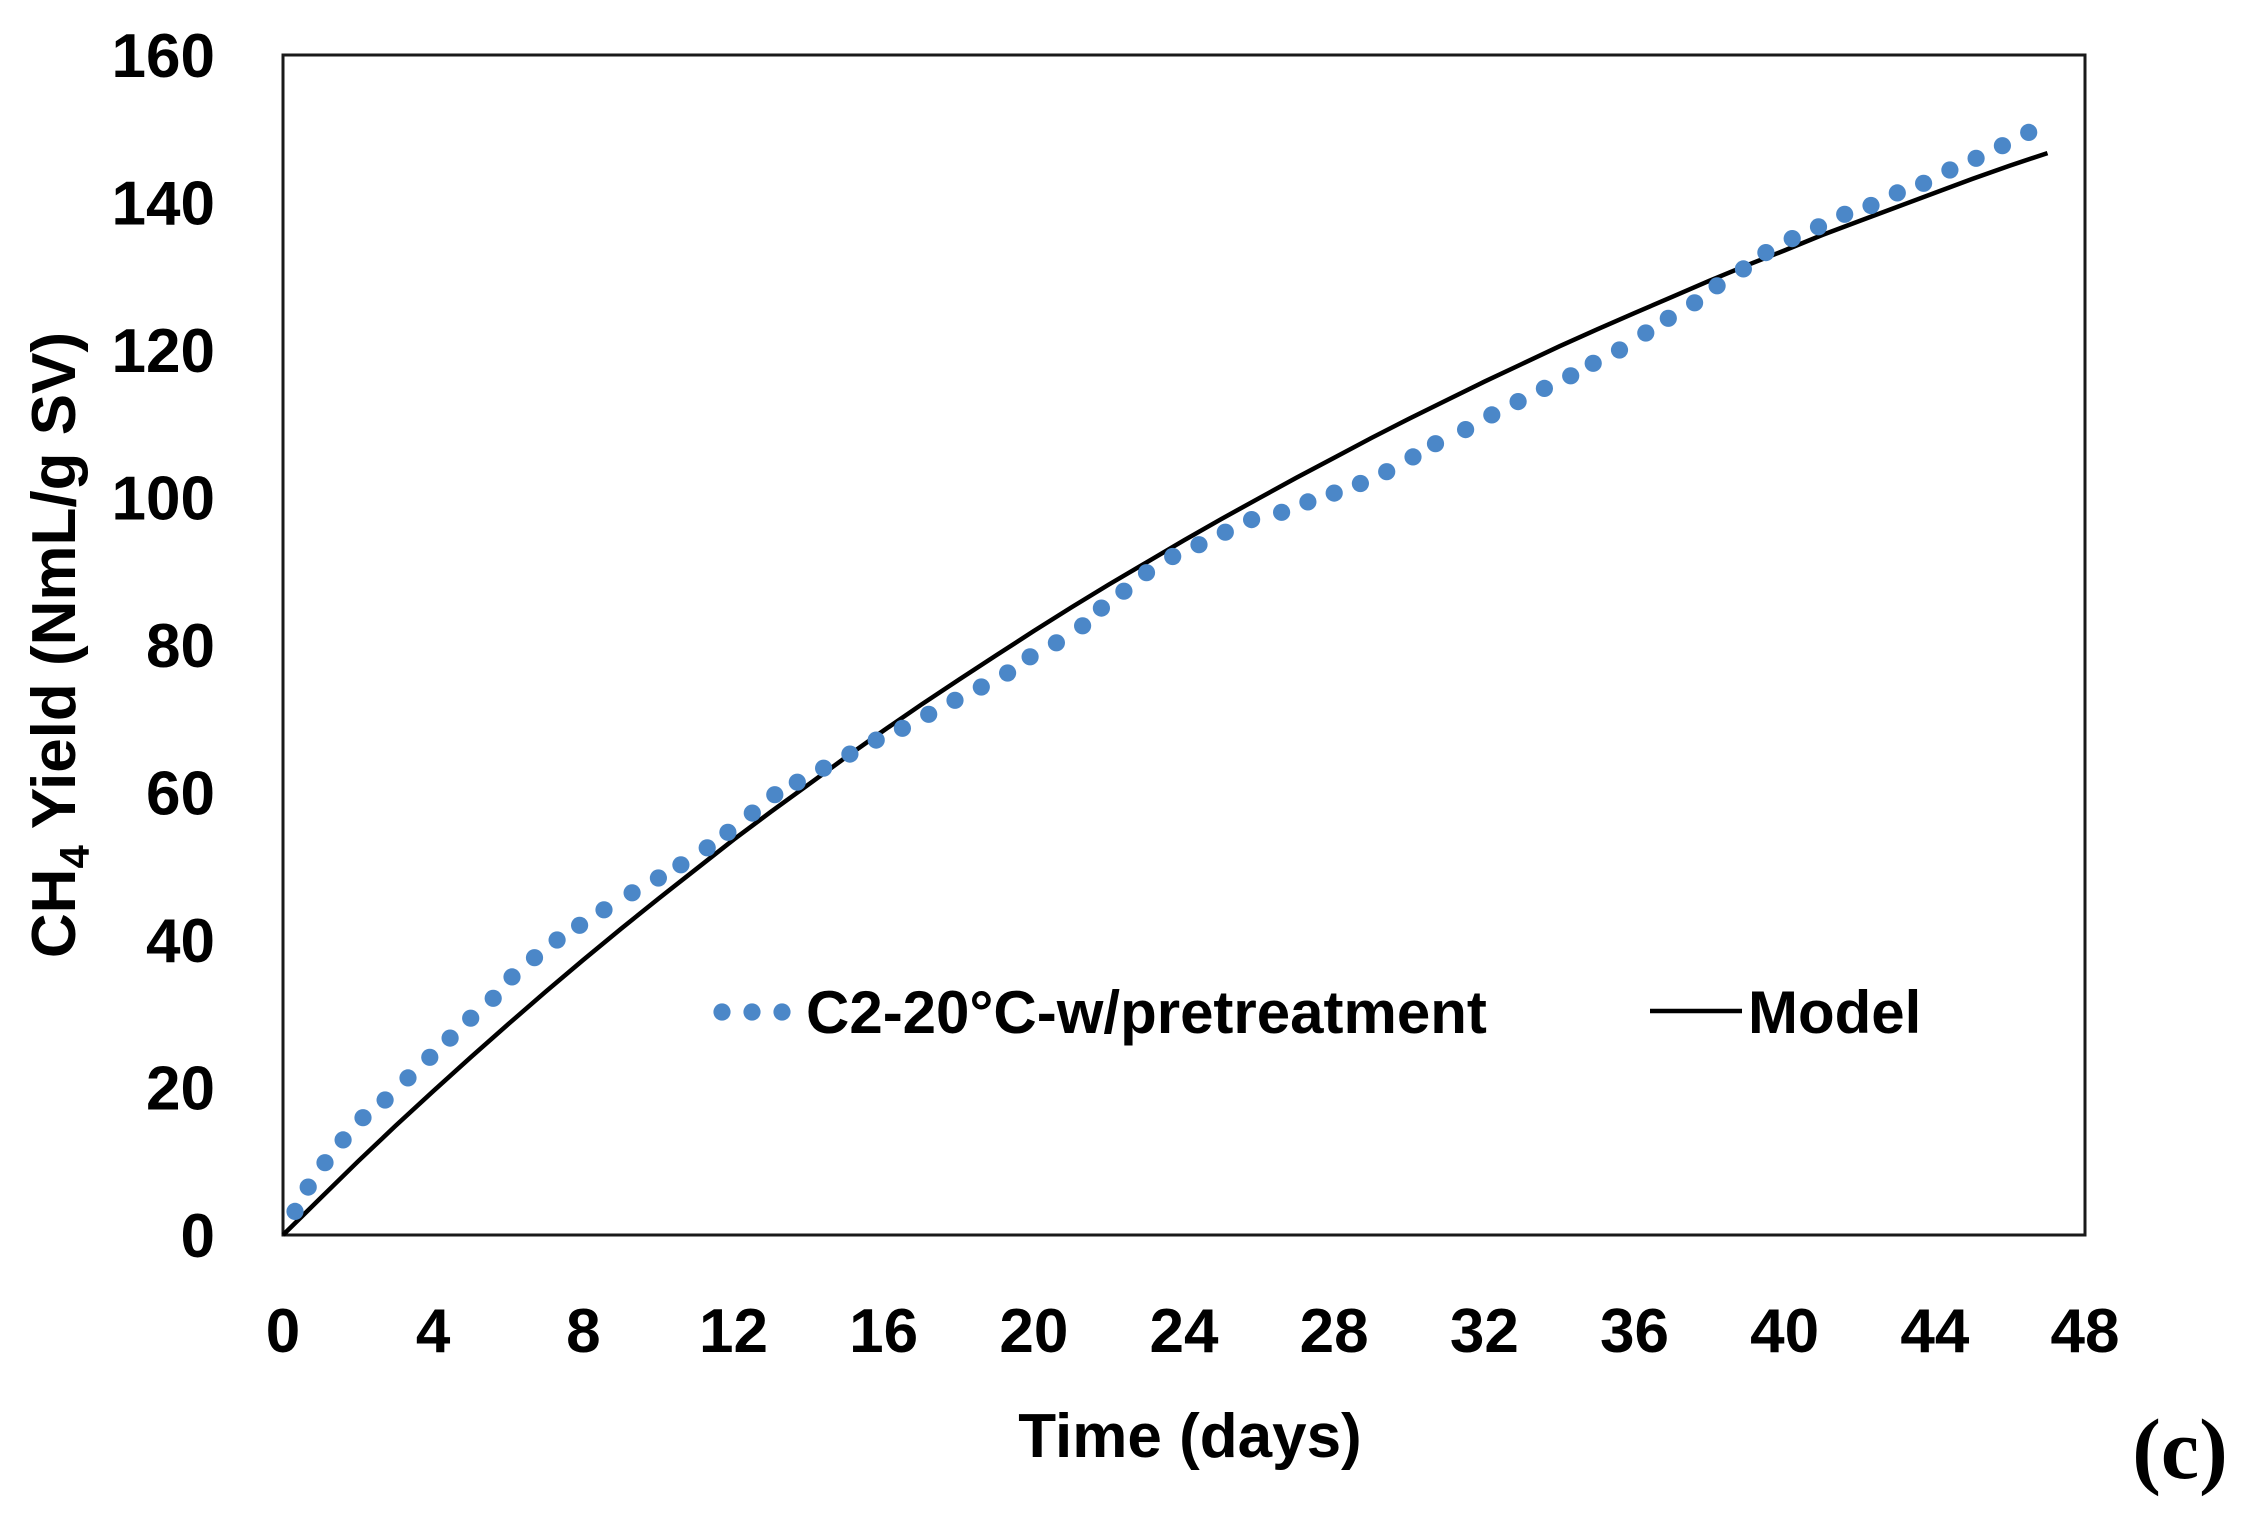 Image resolution: width=2248 pixels, height=1517 pixels. What do you see at coordinates (1033, 1331) in the screenshot?
I see `x-tick-label-20: 20` at bounding box center [1033, 1331].